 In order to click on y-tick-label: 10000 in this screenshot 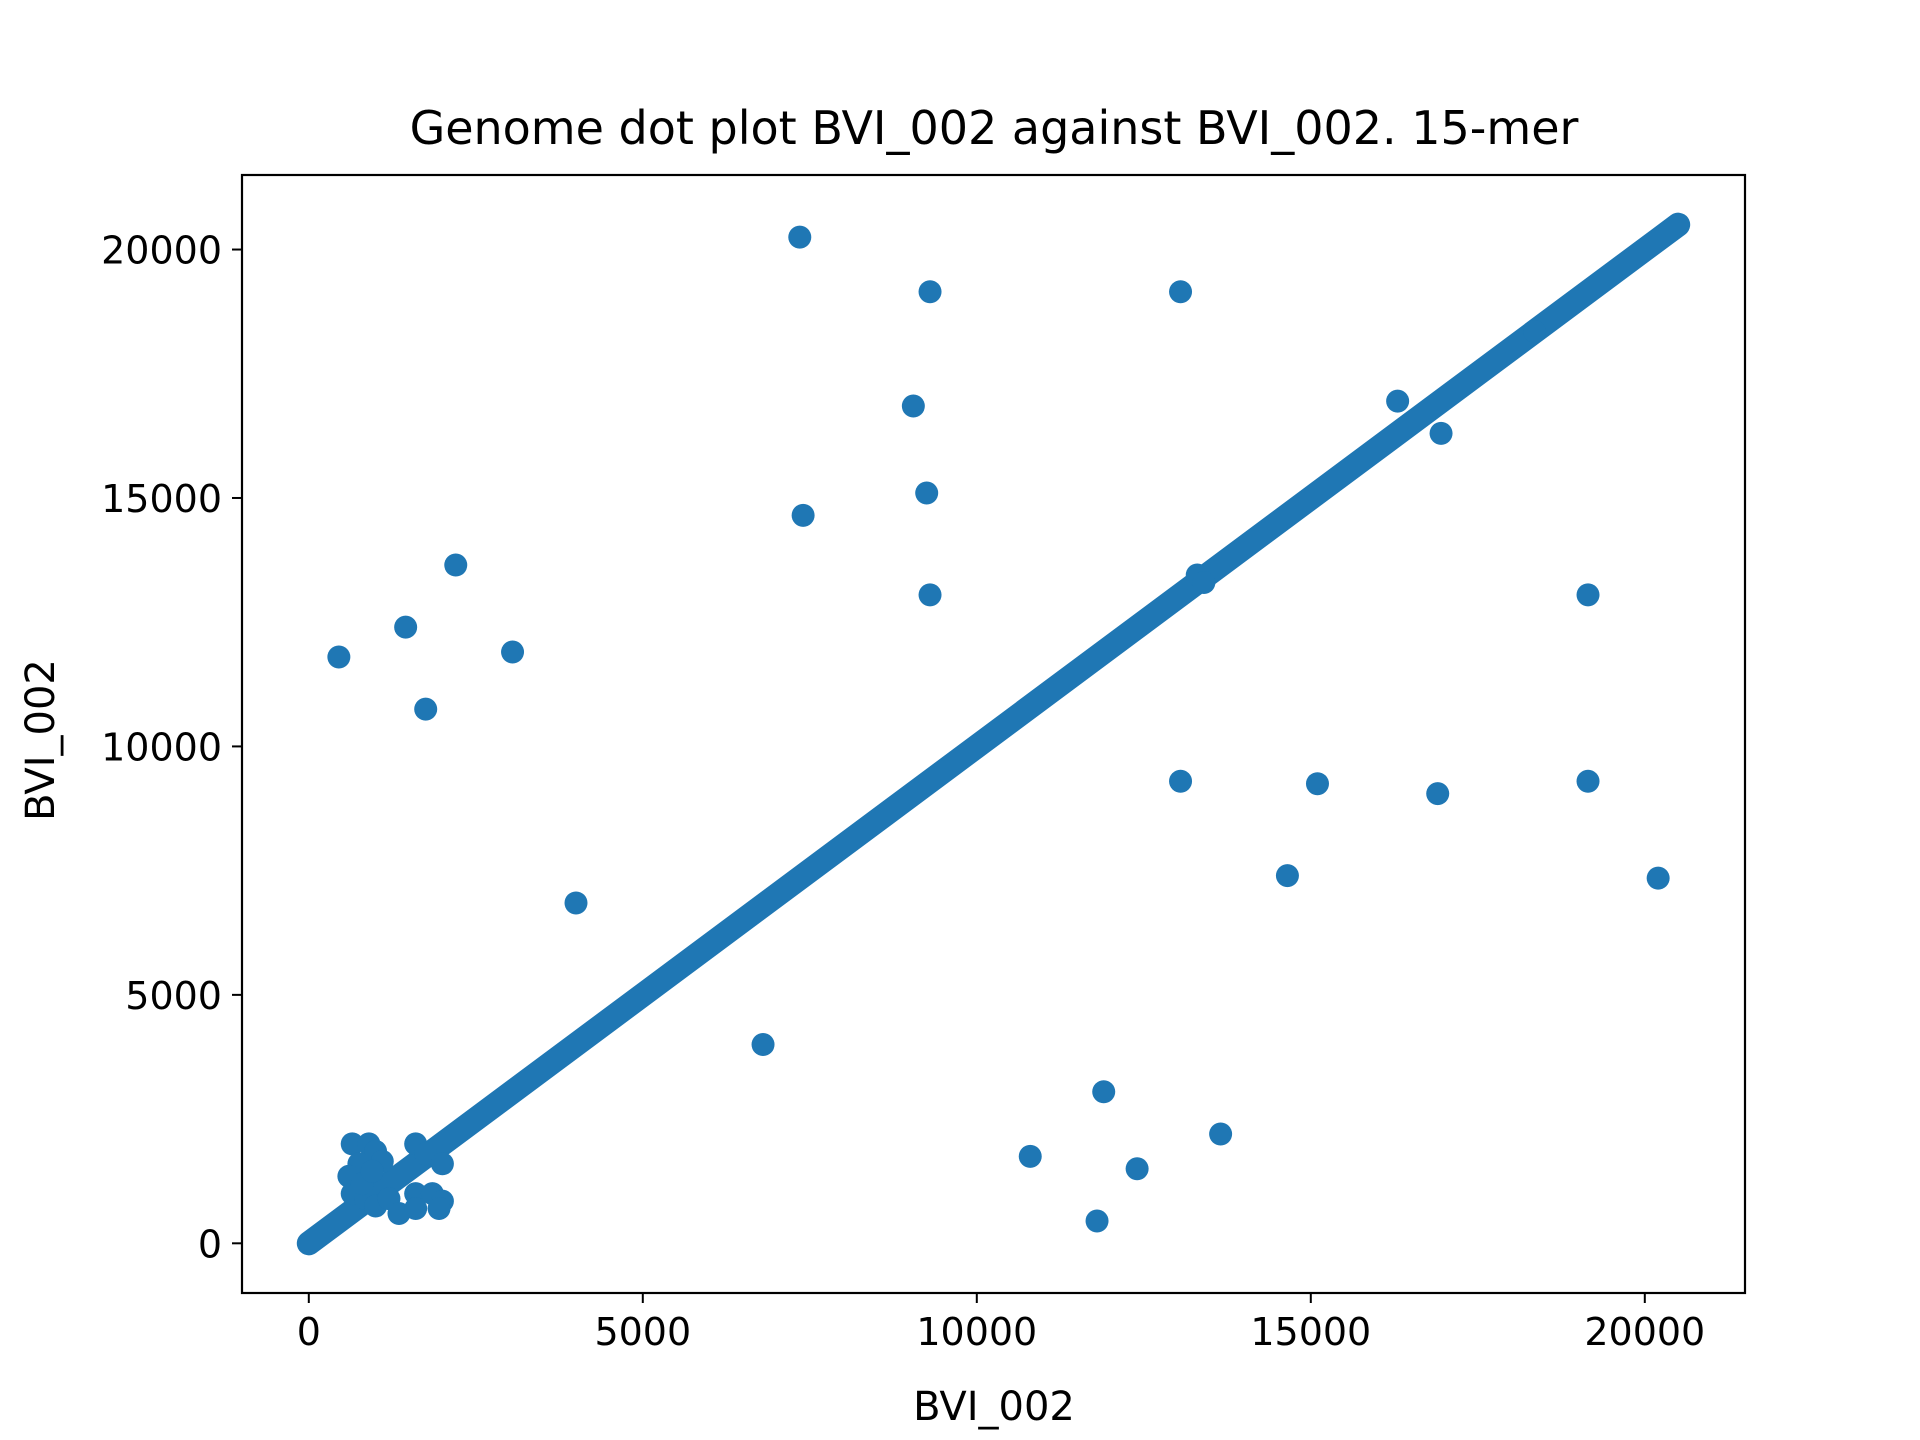, I will do `click(161, 747)`.